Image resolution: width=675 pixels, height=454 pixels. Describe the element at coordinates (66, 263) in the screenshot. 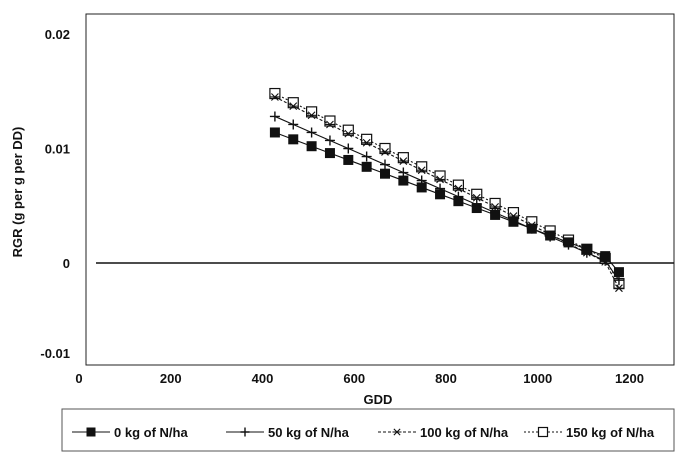

I see `y-tick-label: 0` at that location.